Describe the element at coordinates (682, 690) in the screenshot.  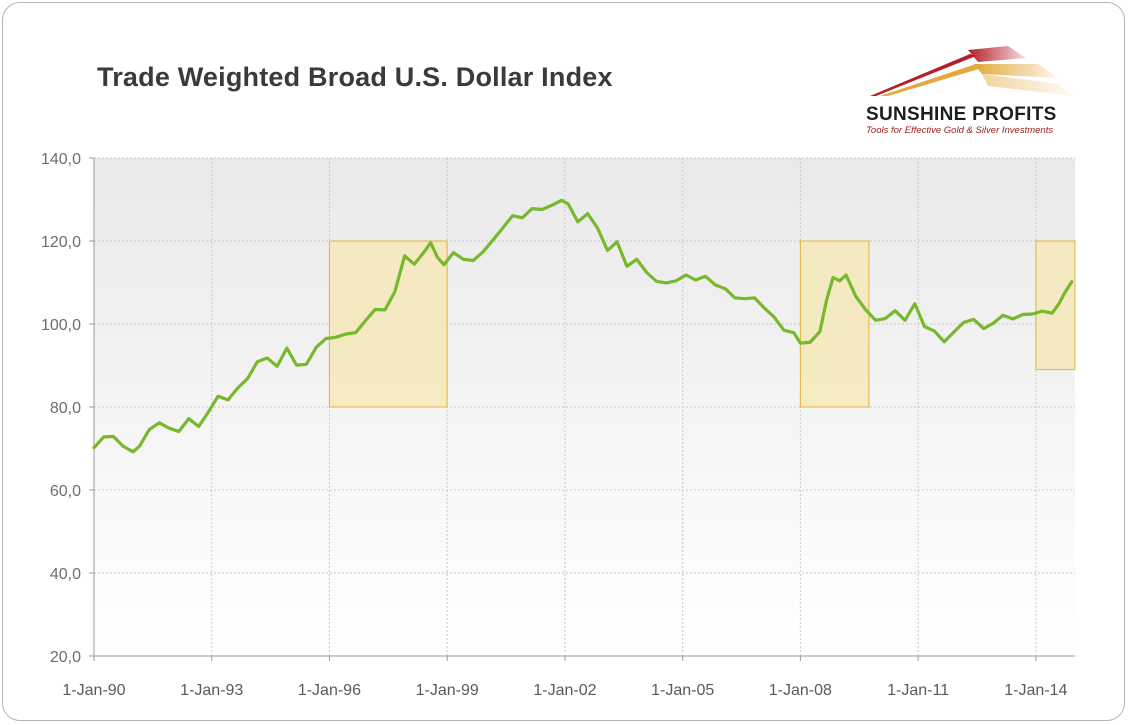
I see `x-tick-label: 1-Jan-05` at that location.